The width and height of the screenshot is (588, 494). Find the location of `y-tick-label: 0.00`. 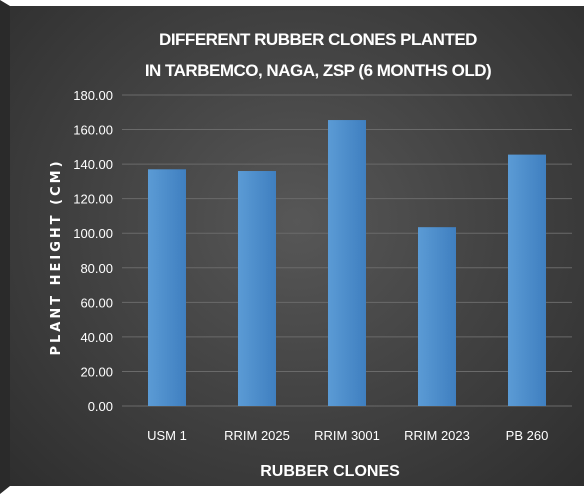

y-tick-label: 0.00 is located at coordinates (100, 406).